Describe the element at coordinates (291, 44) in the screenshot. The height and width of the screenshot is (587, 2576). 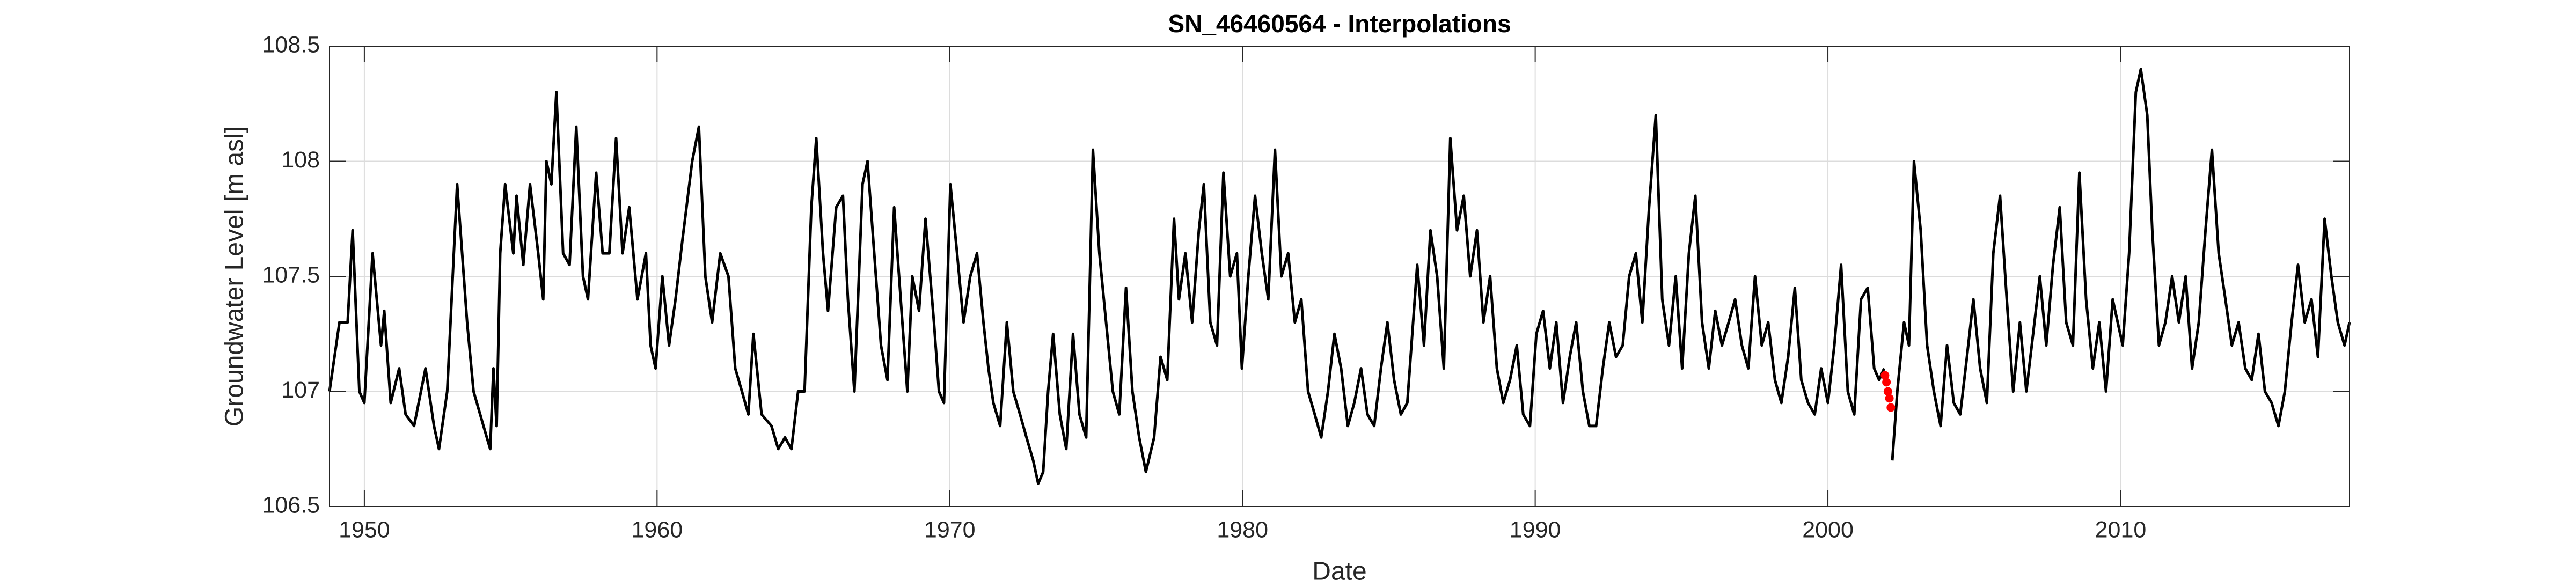
I see `y-tick-label: 108.5` at that location.